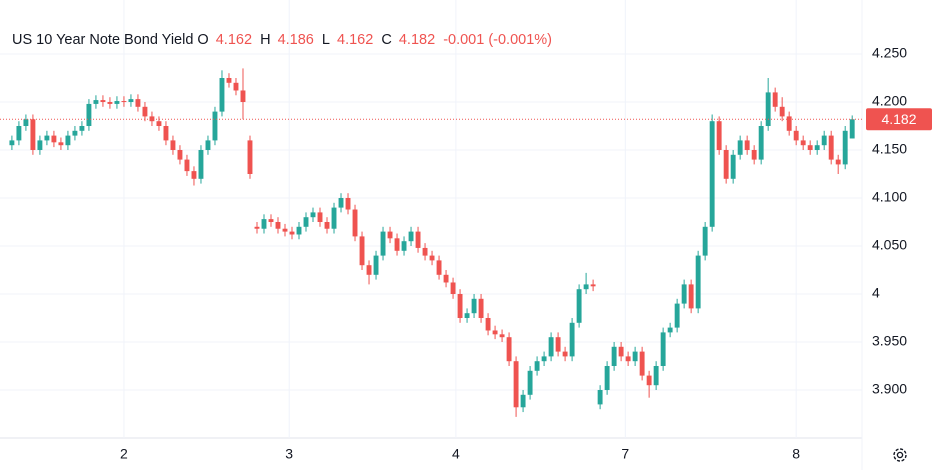  What do you see at coordinates (103, 40) in the screenshot?
I see `symbol-title: US 10 Year Note Bond Yield` at bounding box center [103, 40].